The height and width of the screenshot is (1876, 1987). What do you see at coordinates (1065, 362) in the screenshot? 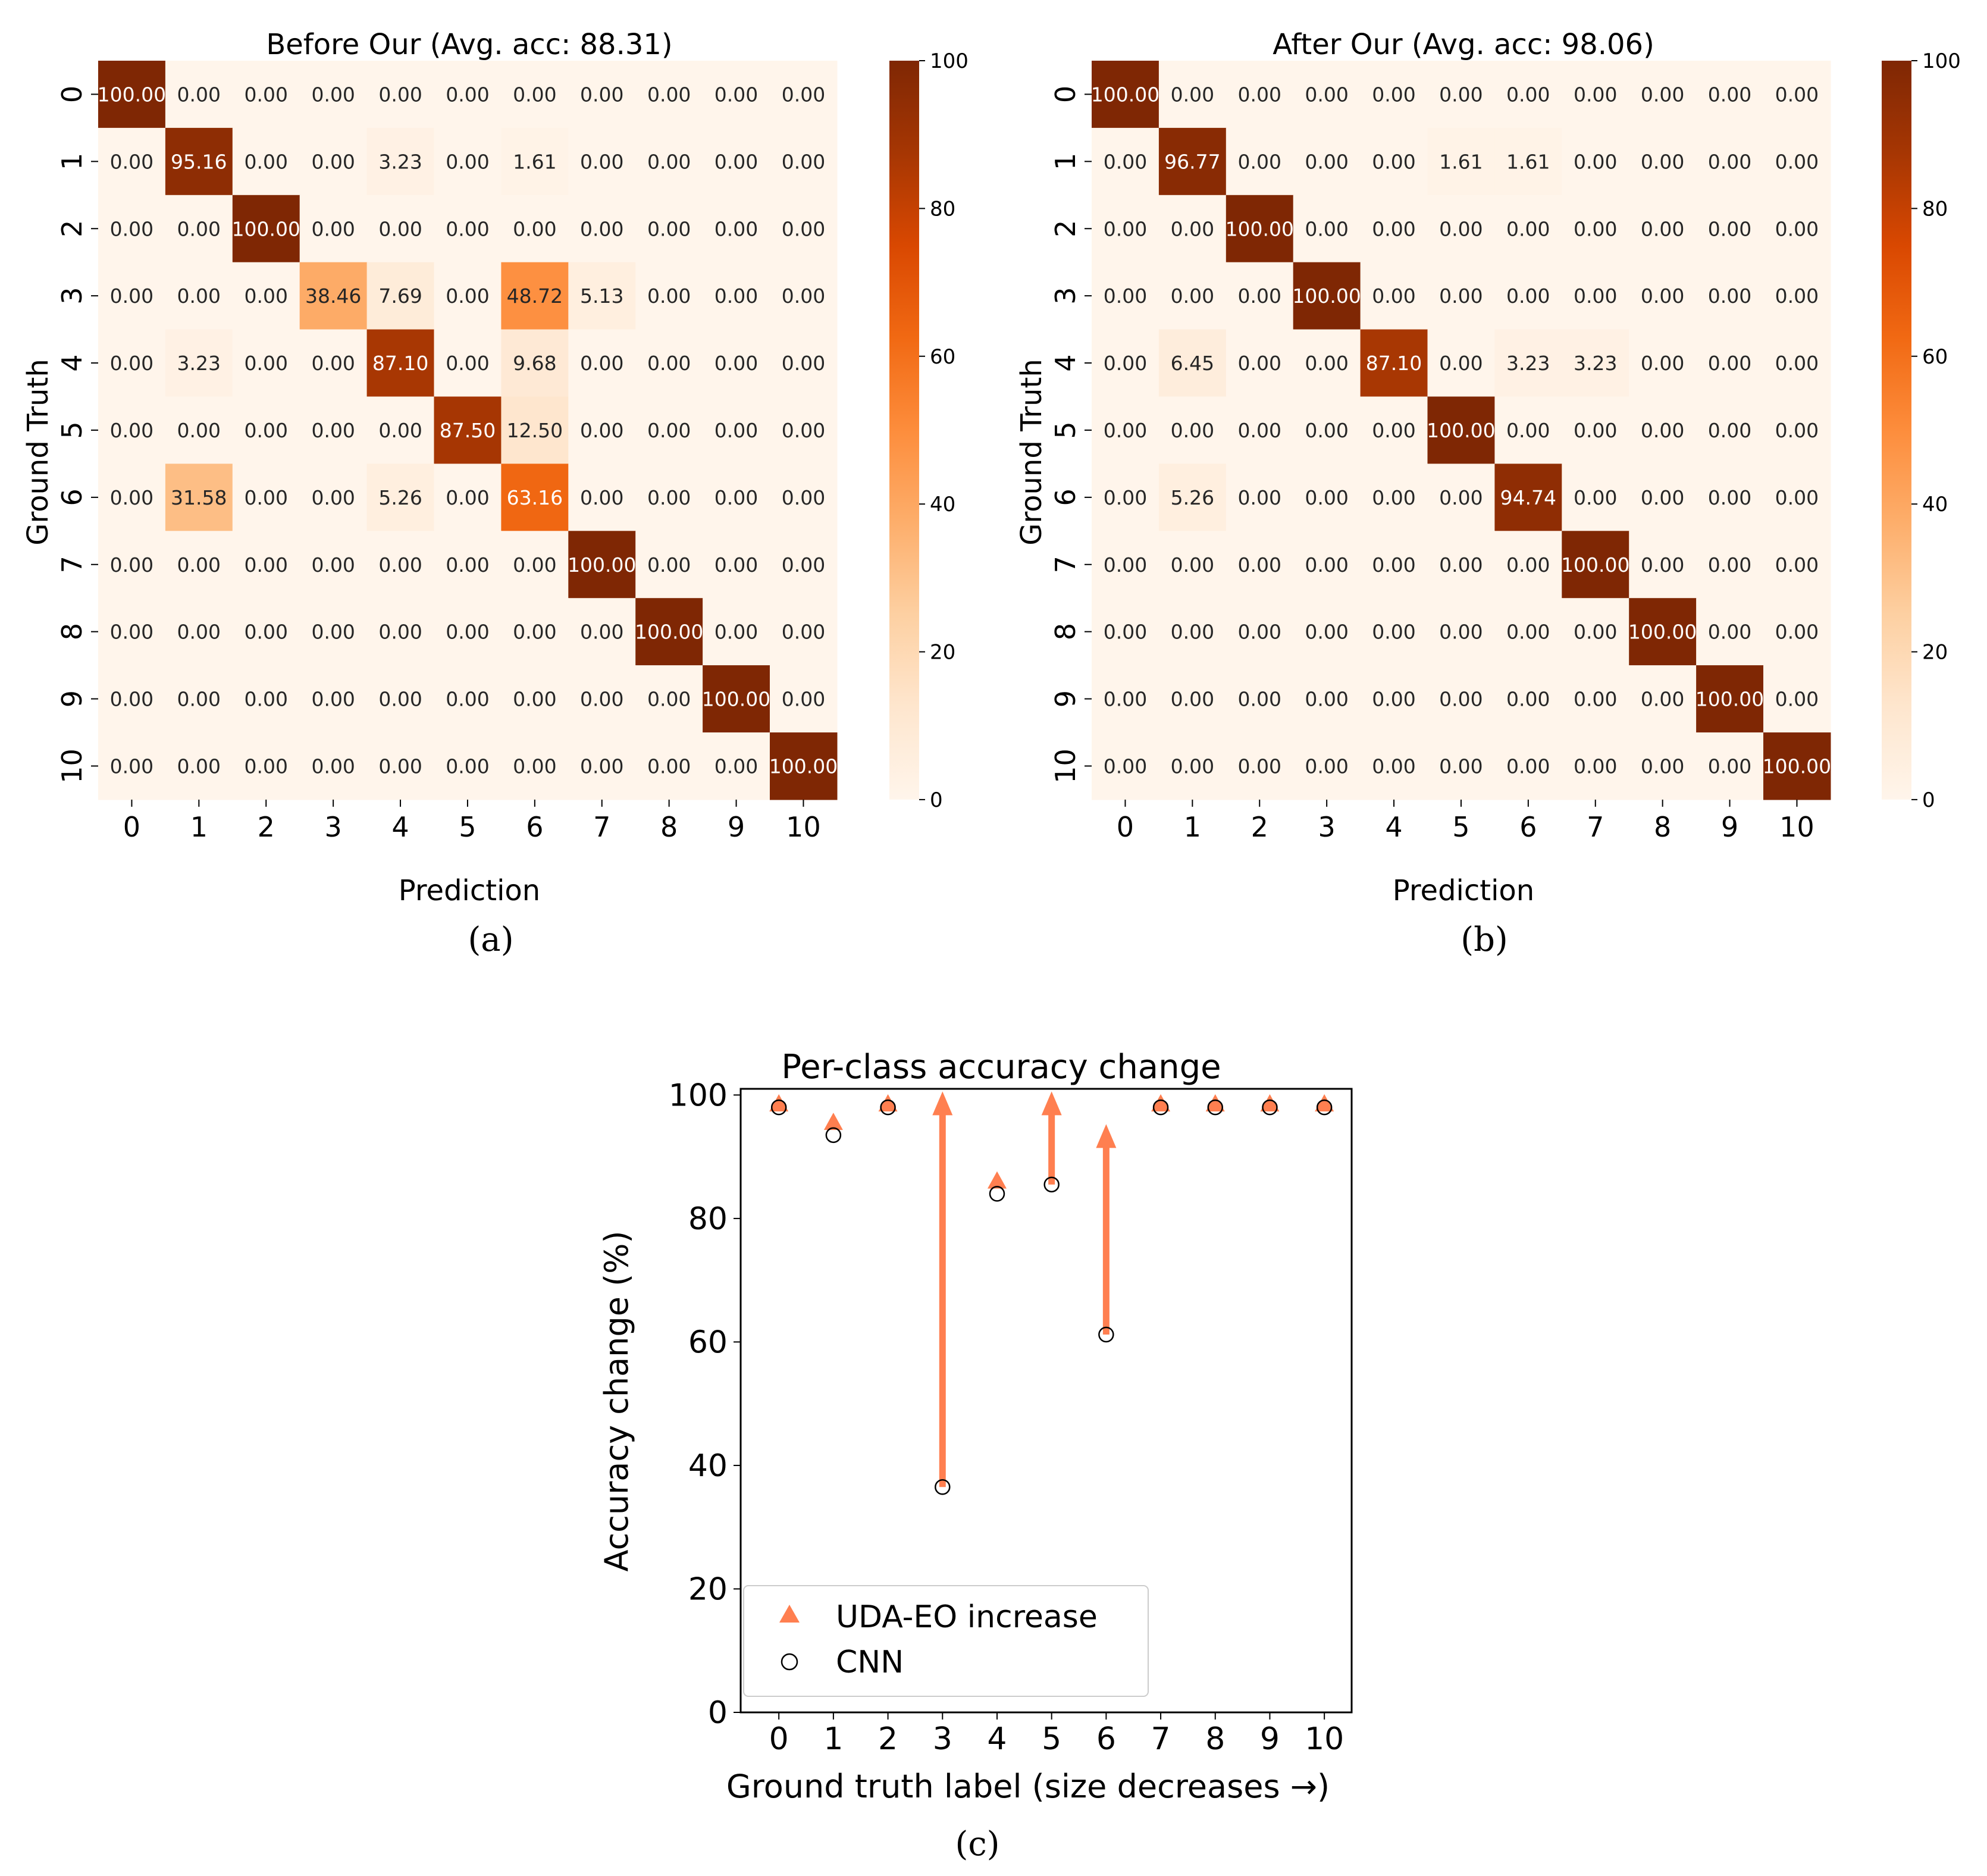
I see `y-tick-label: 4` at bounding box center [1065, 362].